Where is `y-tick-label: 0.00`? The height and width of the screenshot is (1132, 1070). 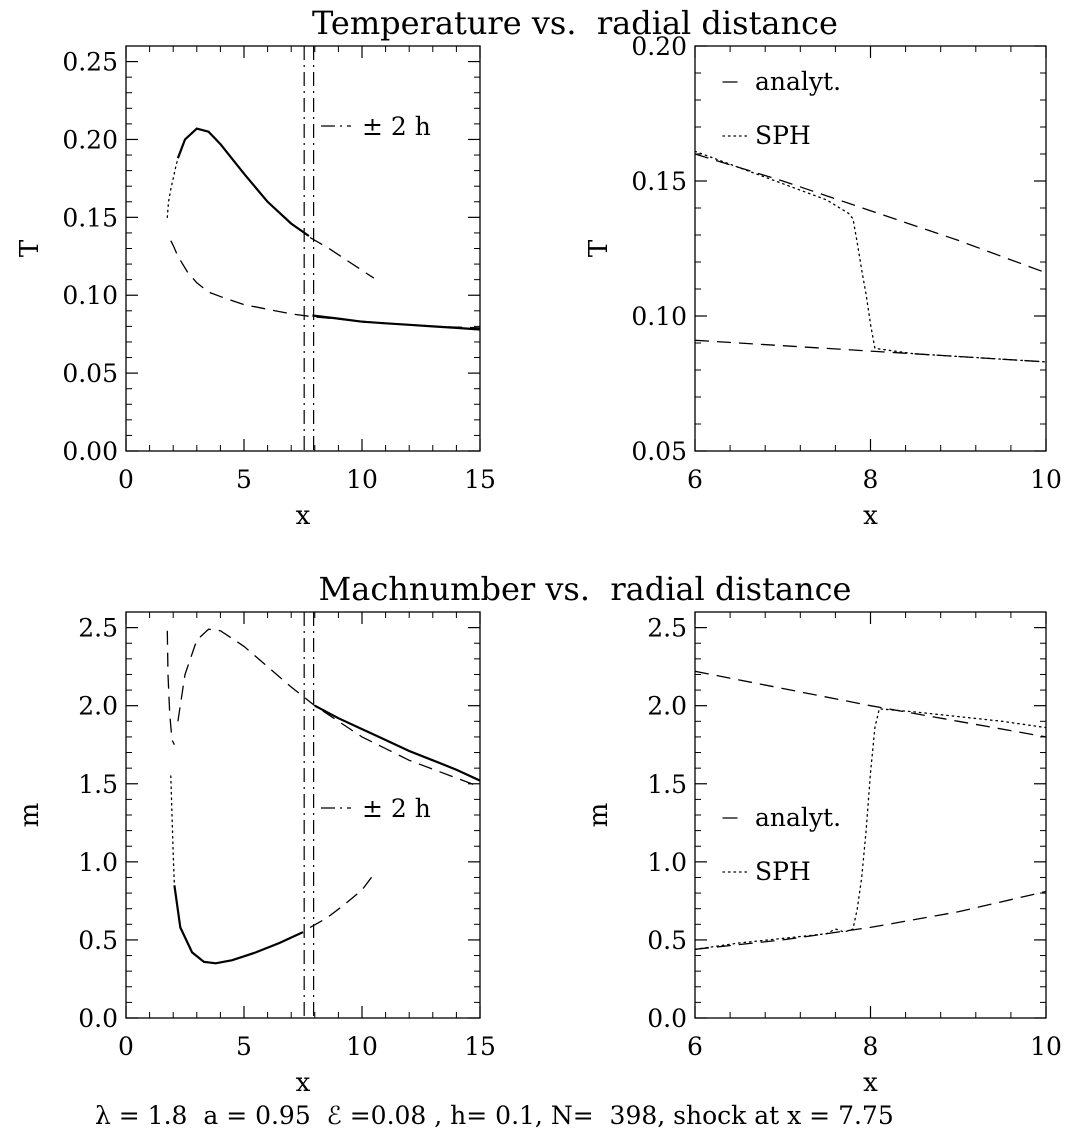
y-tick-label: 0.00 is located at coordinates (90, 451).